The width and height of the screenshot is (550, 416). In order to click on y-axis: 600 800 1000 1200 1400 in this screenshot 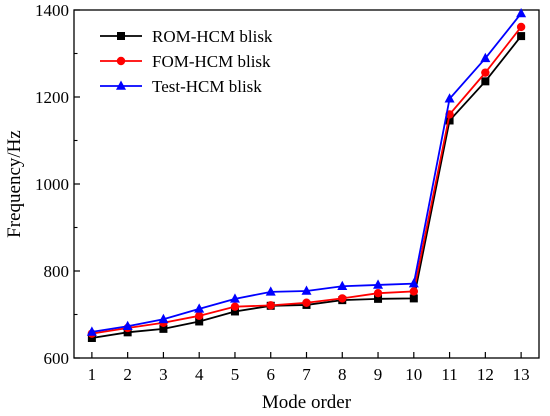, I will do `click(57, 184)`.